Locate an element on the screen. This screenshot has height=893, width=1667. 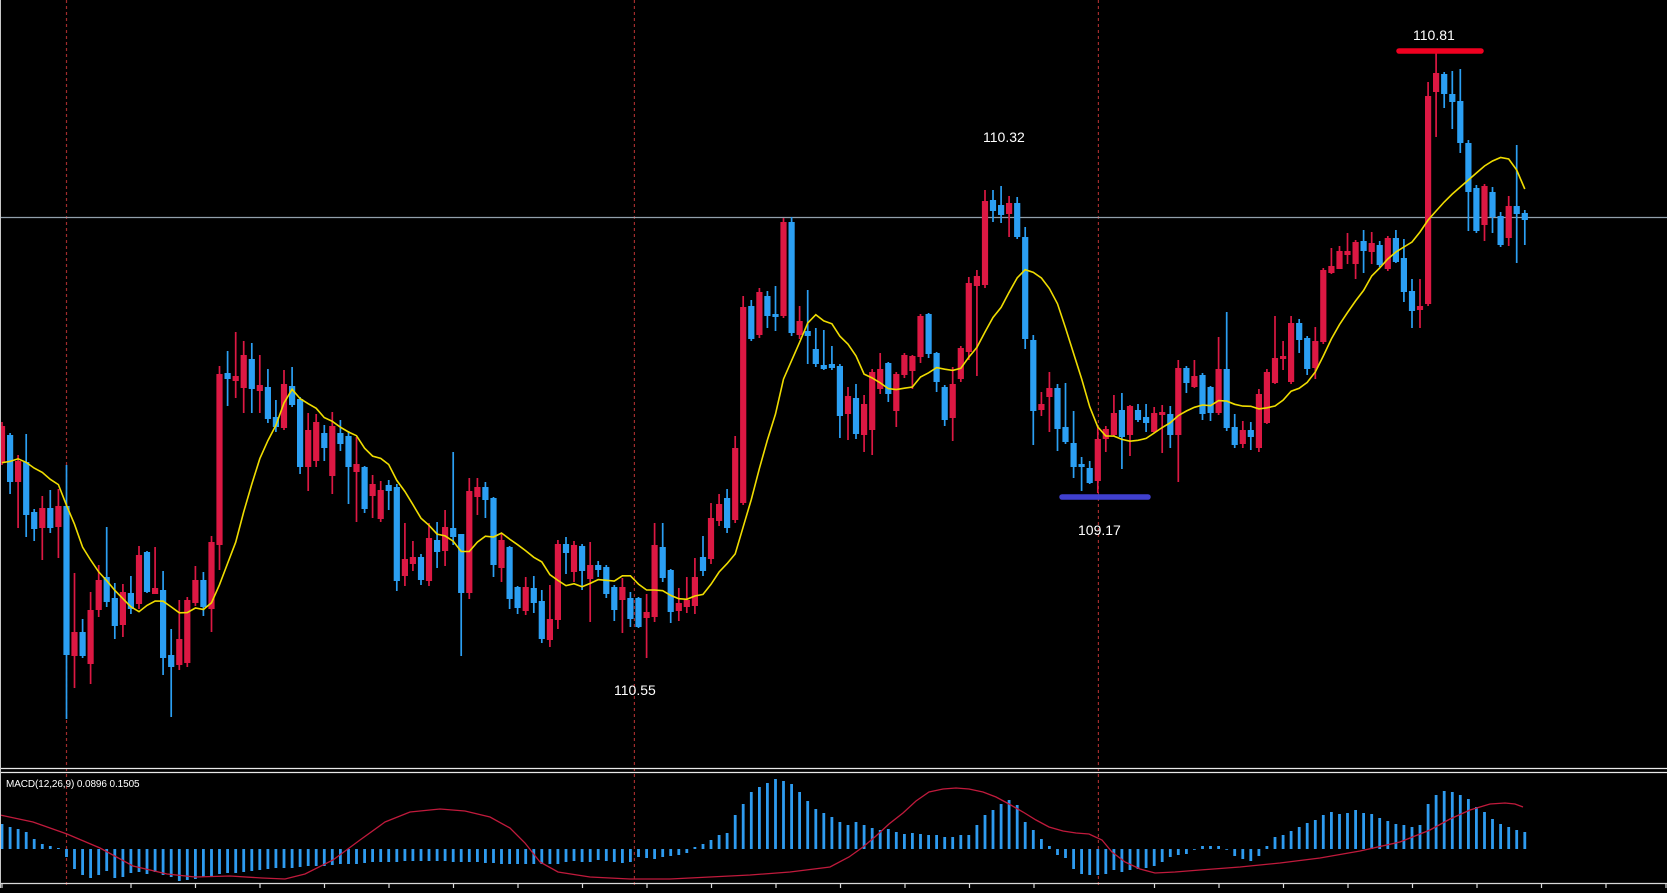
svg-text: 109.17 is located at coordinates (1099, 530).